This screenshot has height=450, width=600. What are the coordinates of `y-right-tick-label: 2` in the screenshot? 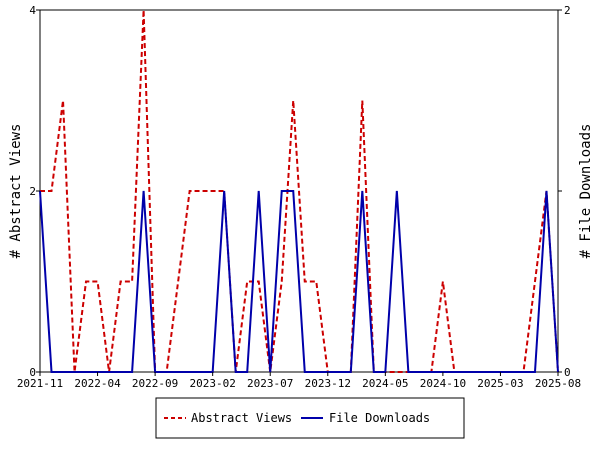 It's located at (567, 10).